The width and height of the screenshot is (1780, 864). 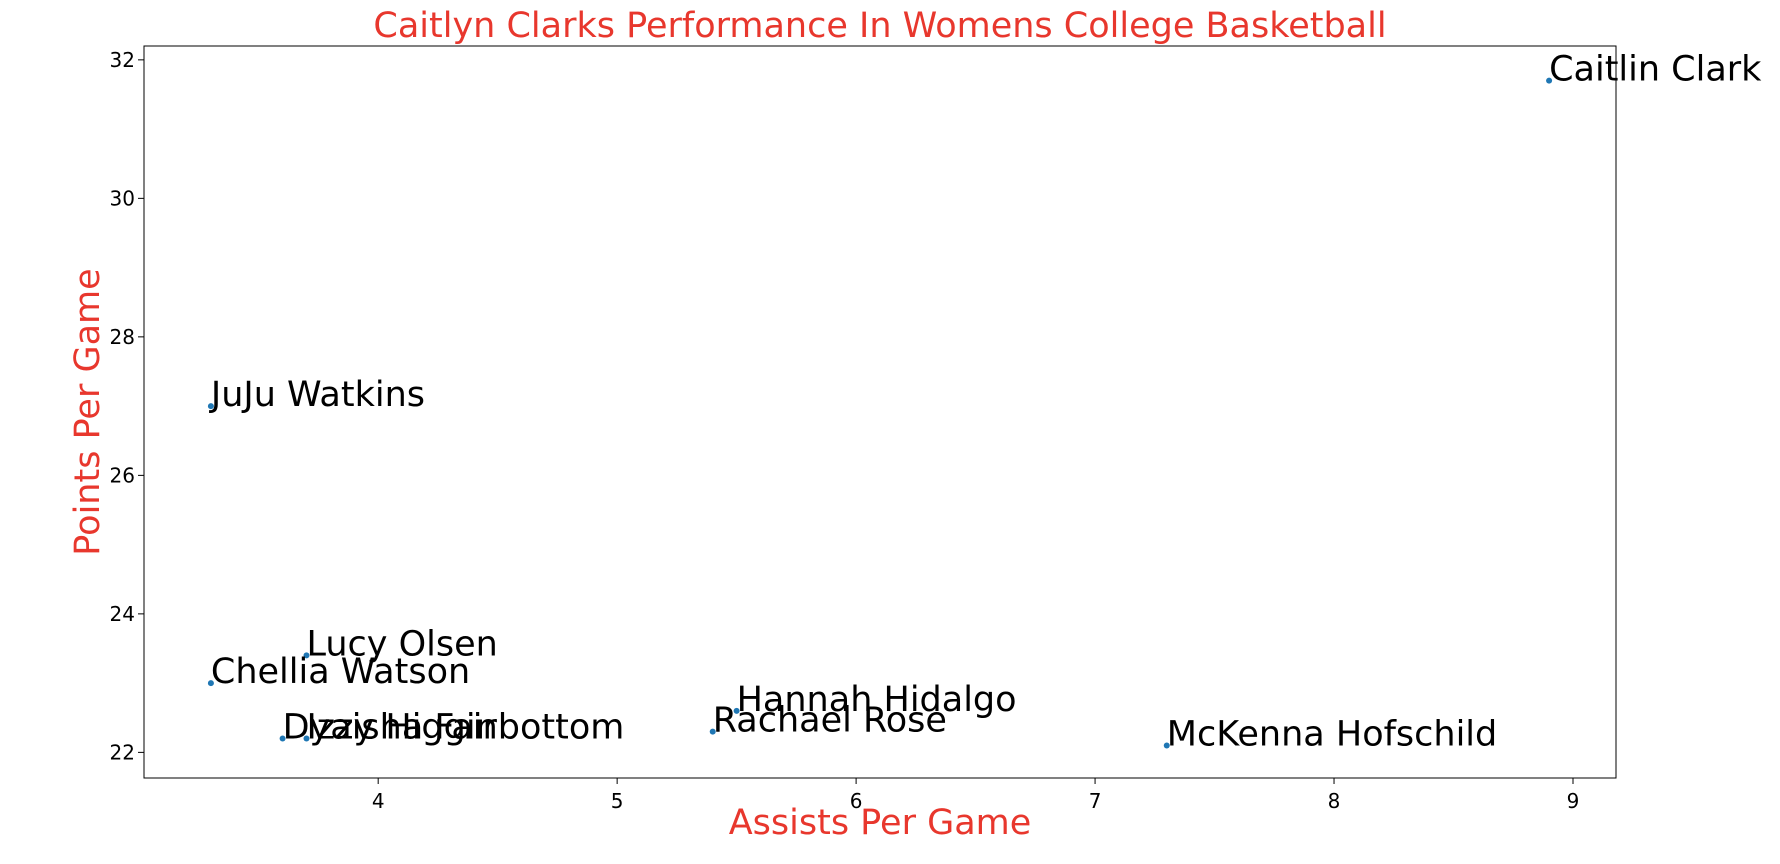 I want to click on x-tick-label: 4, so click(x=378, y=801).